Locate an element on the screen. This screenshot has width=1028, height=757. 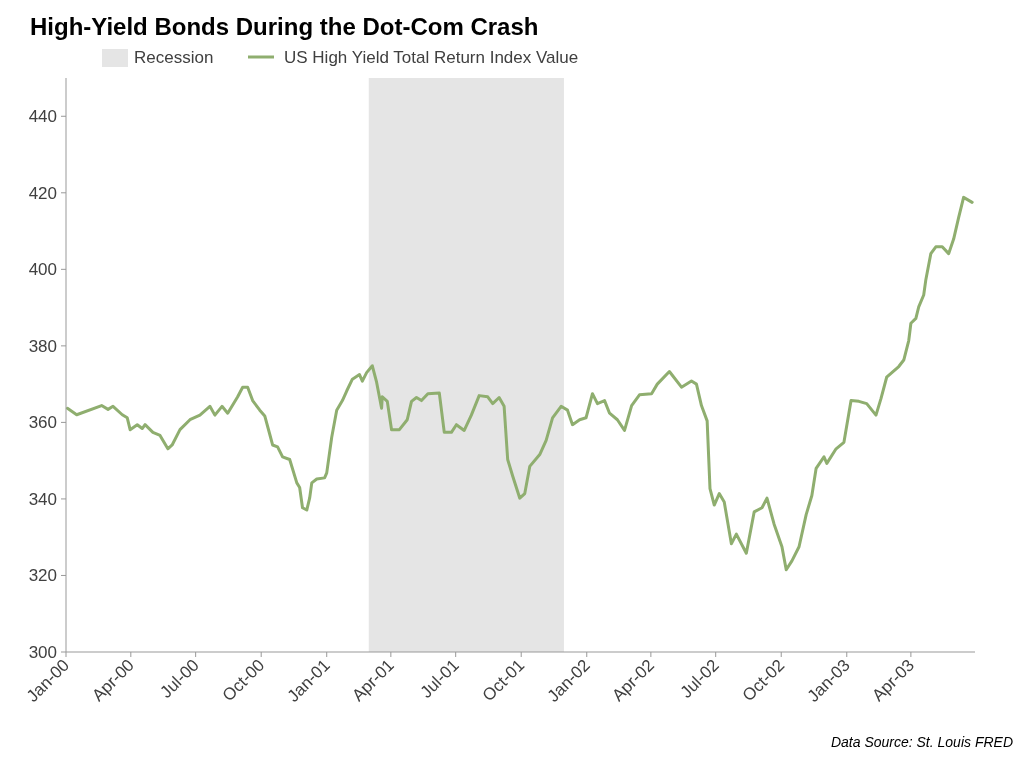
y-tick-label: 320 is located at coordinates (42, 576).